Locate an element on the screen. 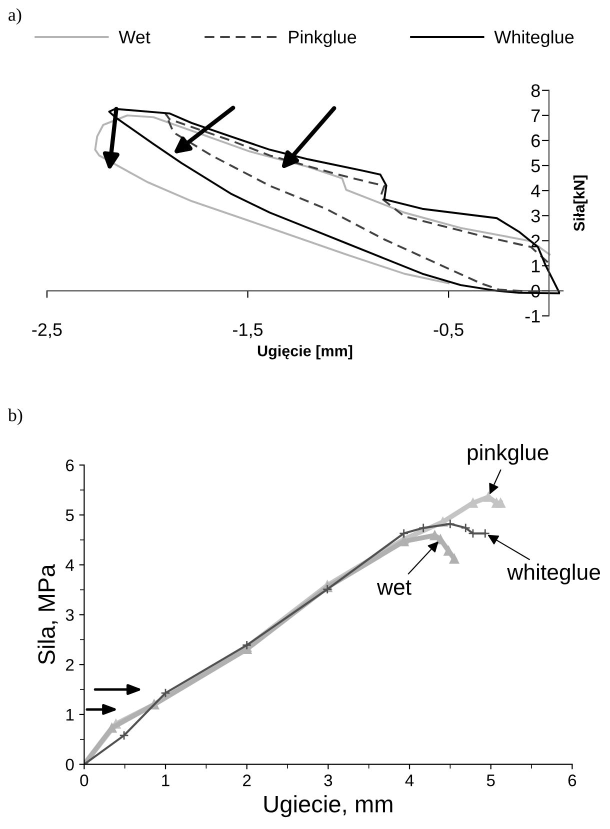 This screenshot has height=829, width=610. y-axis-title: Siła[kN] is located at coordinates (580, 204).